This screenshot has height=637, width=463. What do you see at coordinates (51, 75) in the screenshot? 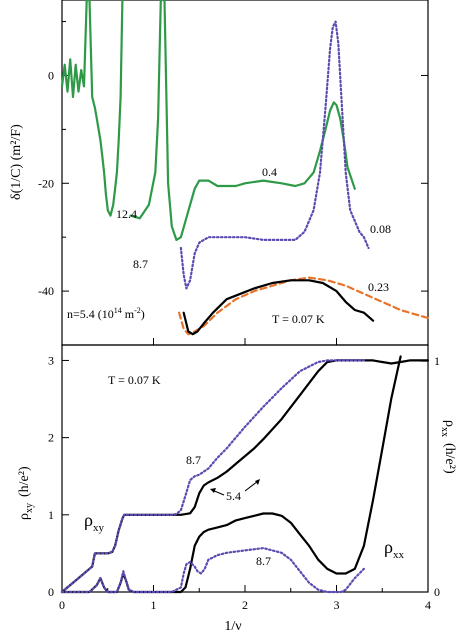
I see `top-y-tick-label: 0` at bounding box center [51, 75].